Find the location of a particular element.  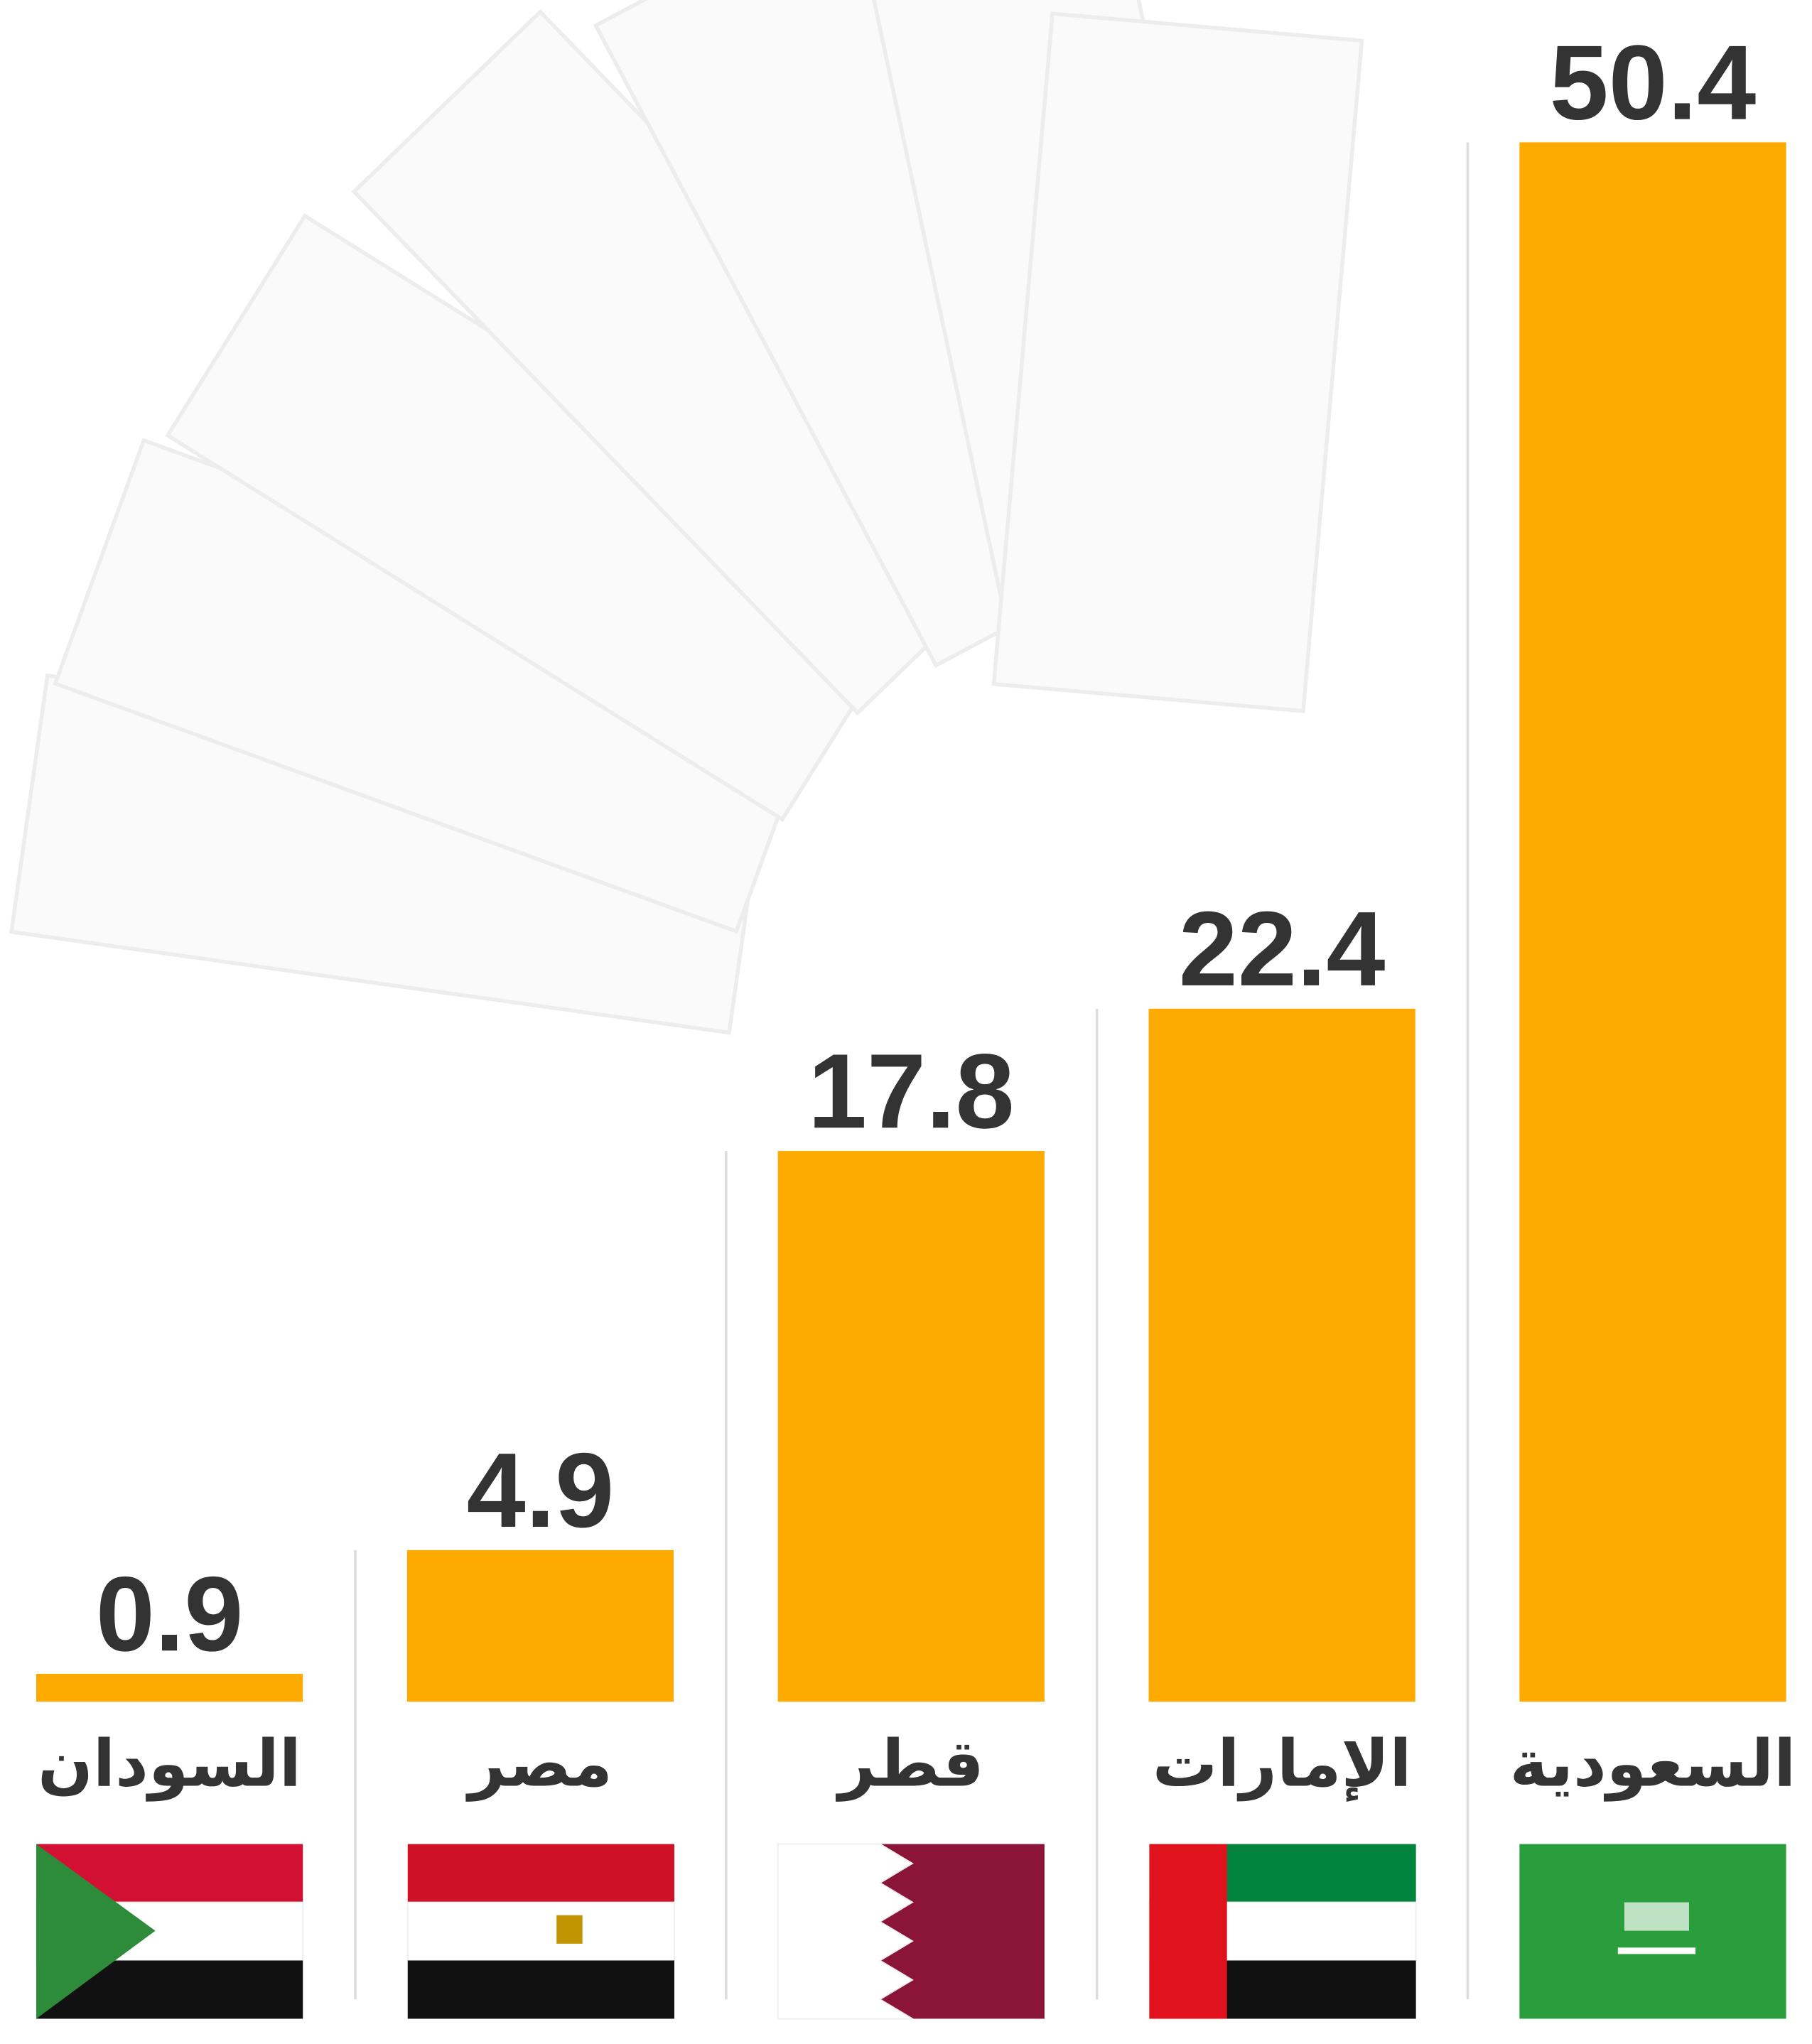

value-label: 22.4 is located at coordinates (1282, 948).